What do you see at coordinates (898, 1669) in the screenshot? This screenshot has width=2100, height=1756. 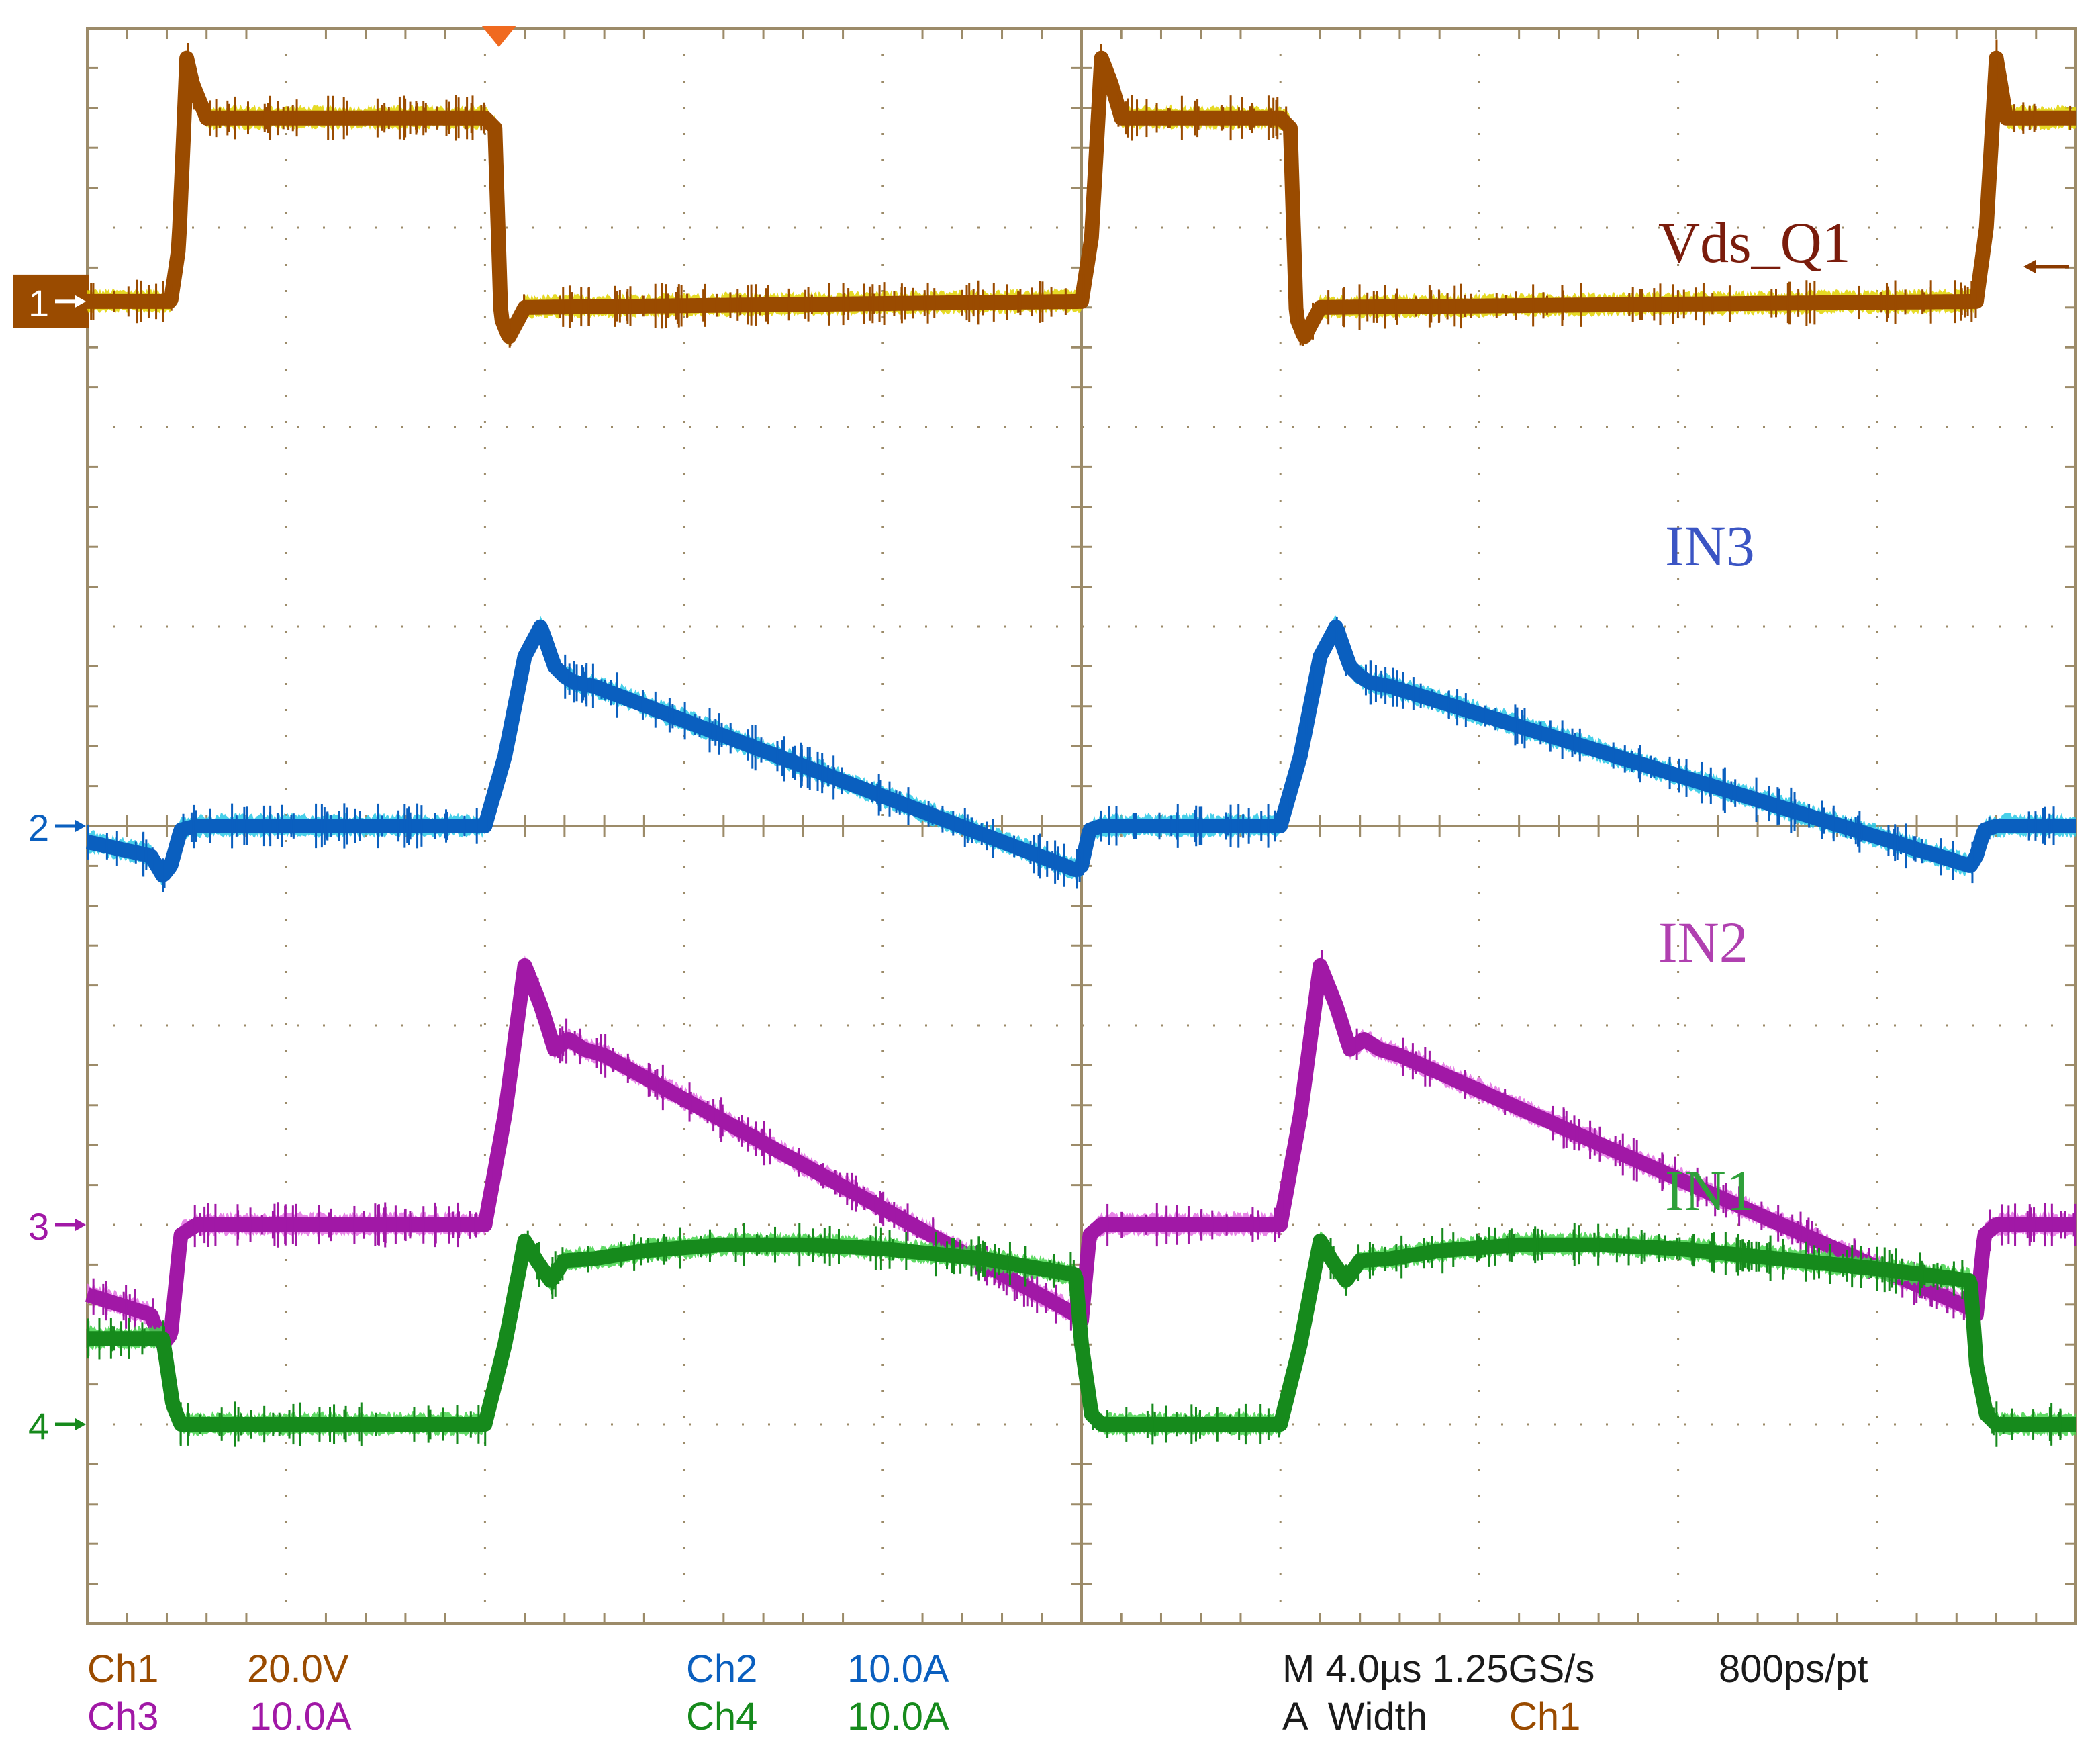 I see `ch2-scale: 10.0A` at bounding box center [898, 1669].